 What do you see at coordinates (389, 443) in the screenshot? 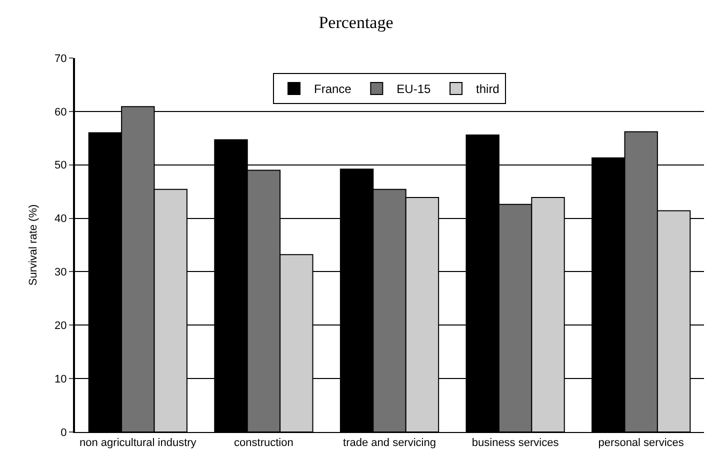
I see `x-tick-label: trade and servicing` at bounding box center [389, 443].